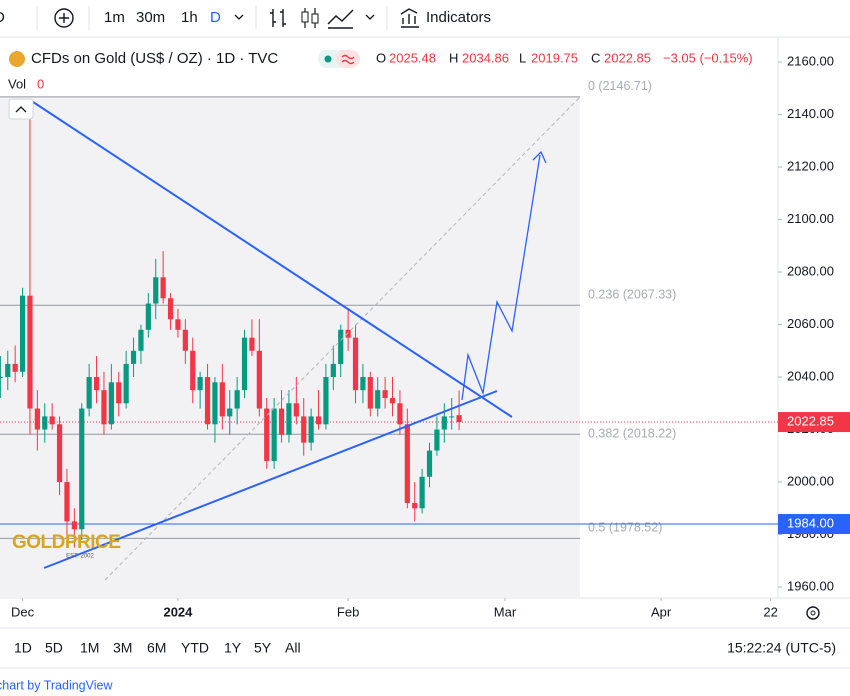  I want to click on add-symbol, so click(64, 18).